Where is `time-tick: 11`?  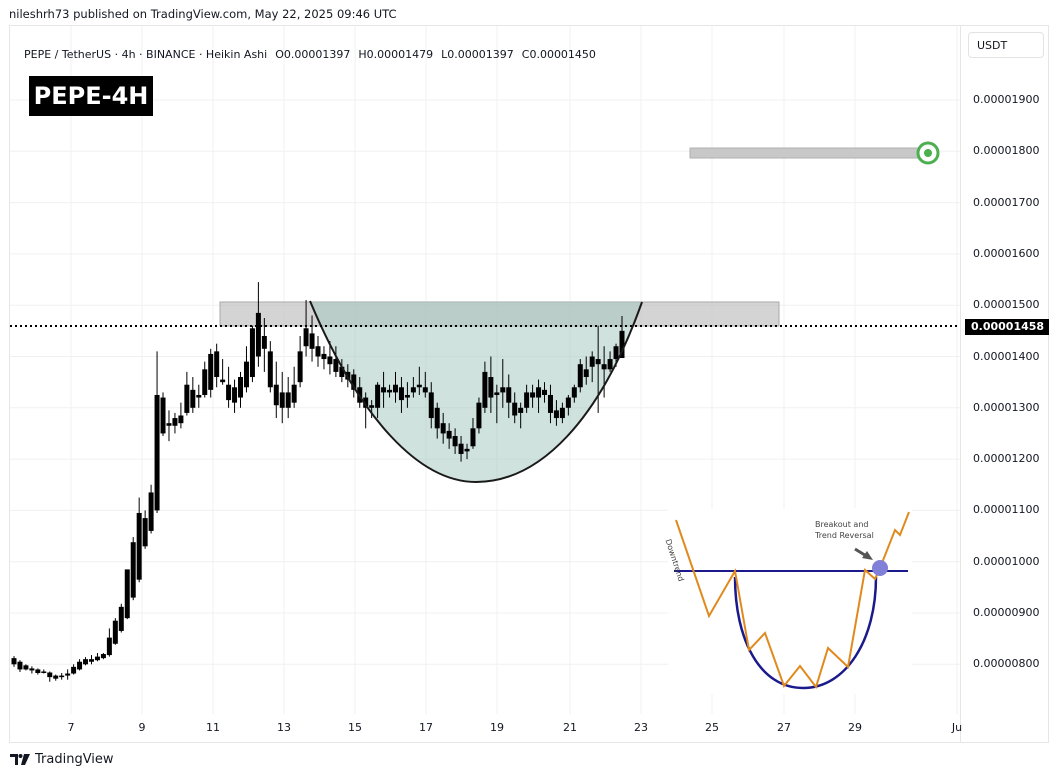
time-tick: 11 is located at coordinates (213, 727).